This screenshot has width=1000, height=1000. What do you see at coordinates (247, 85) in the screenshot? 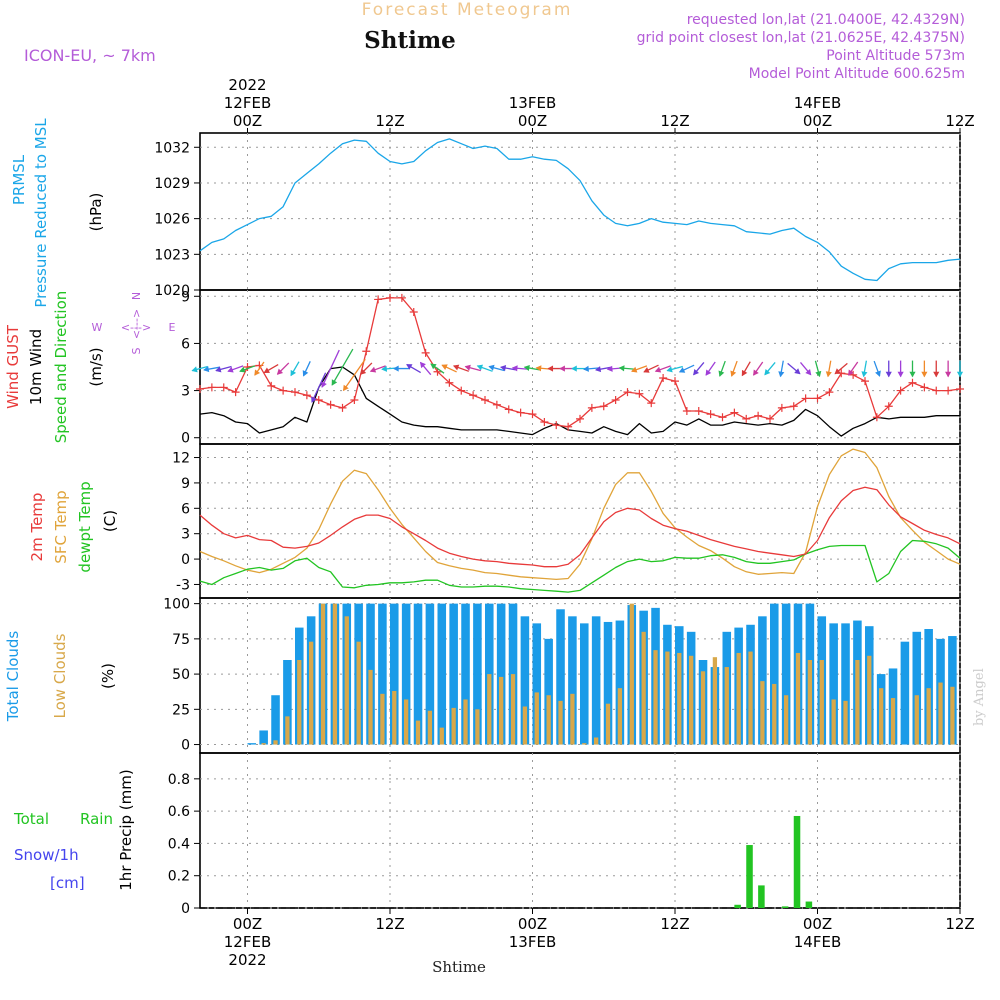
I see `top-time-label: 2022` at bounding box center [247, 85].